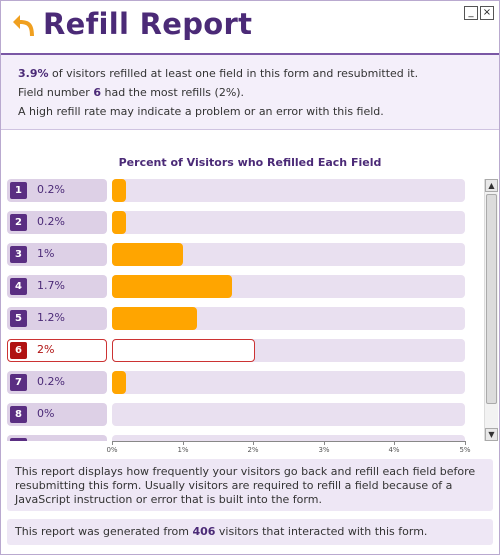  I want to click on visitor-count: 406, so click(204, 531).